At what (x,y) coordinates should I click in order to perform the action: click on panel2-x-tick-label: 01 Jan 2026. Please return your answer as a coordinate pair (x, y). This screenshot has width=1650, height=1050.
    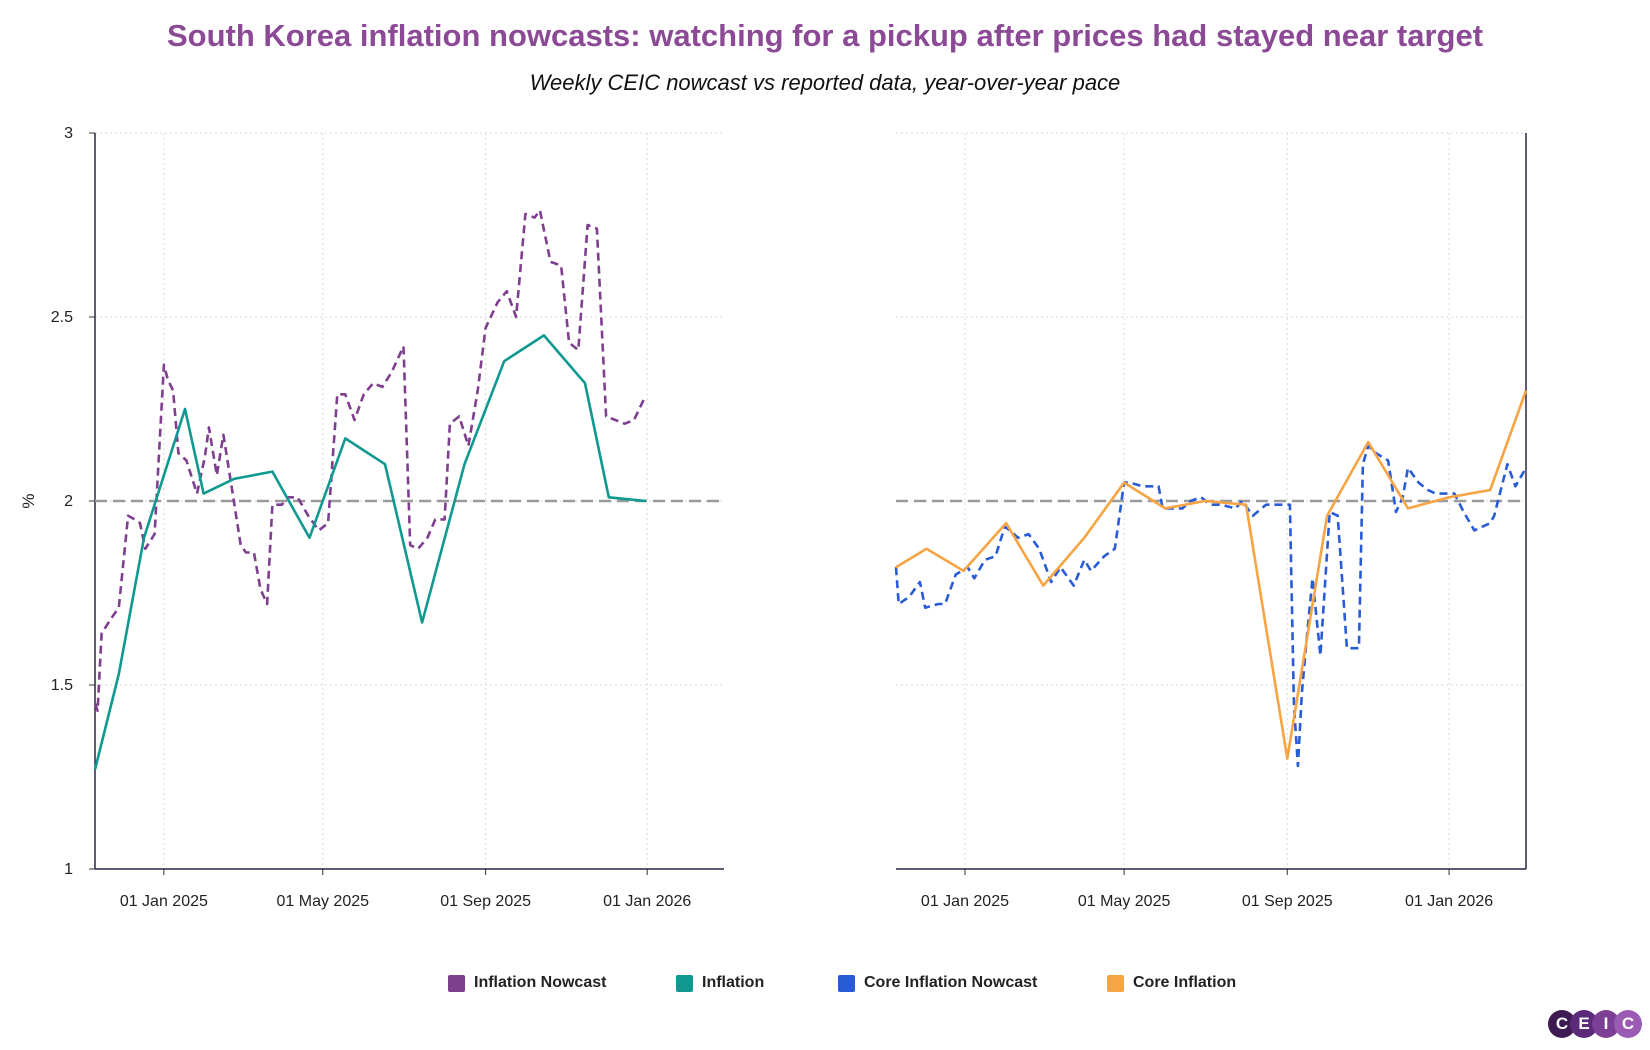
    Looking at the image, I should click on (1449, 901).